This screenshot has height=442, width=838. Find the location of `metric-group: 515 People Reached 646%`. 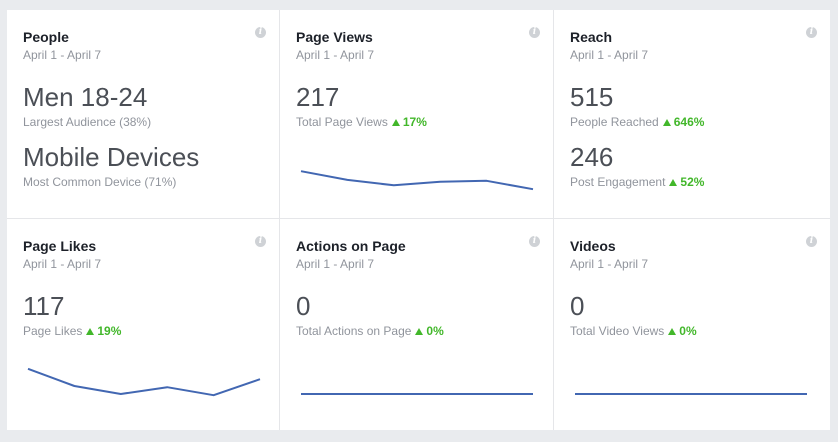

metric-group: 515 People Reached 646% is located at coordinates (700, 106).